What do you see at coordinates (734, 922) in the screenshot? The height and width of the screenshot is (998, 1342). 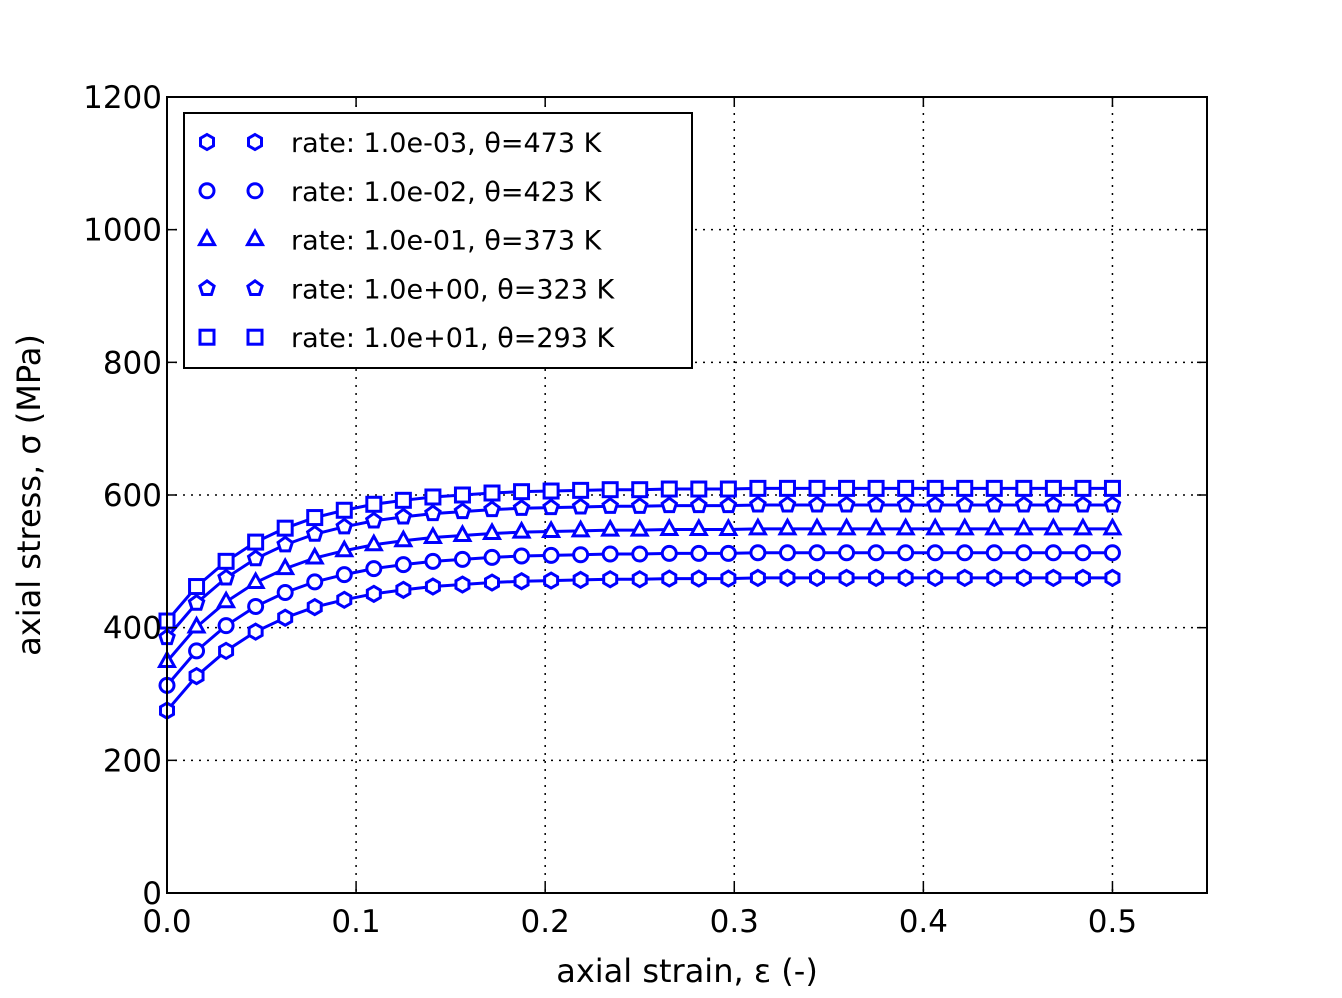 I see `x-tick-label: 0.3` at bounding box center [734, 922].